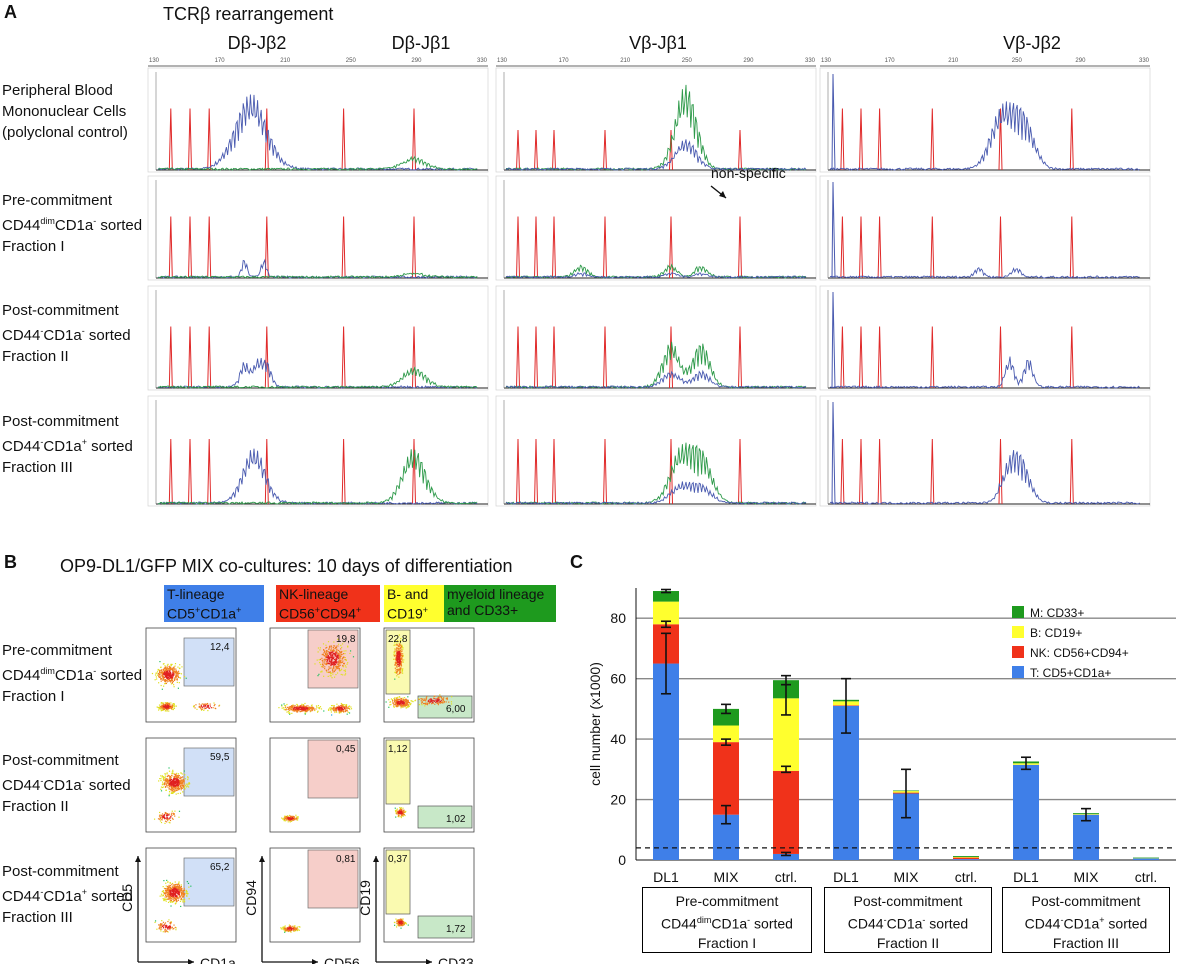 The image size is (1192, 964). I want to click on blue-trace, so click(317, 373).